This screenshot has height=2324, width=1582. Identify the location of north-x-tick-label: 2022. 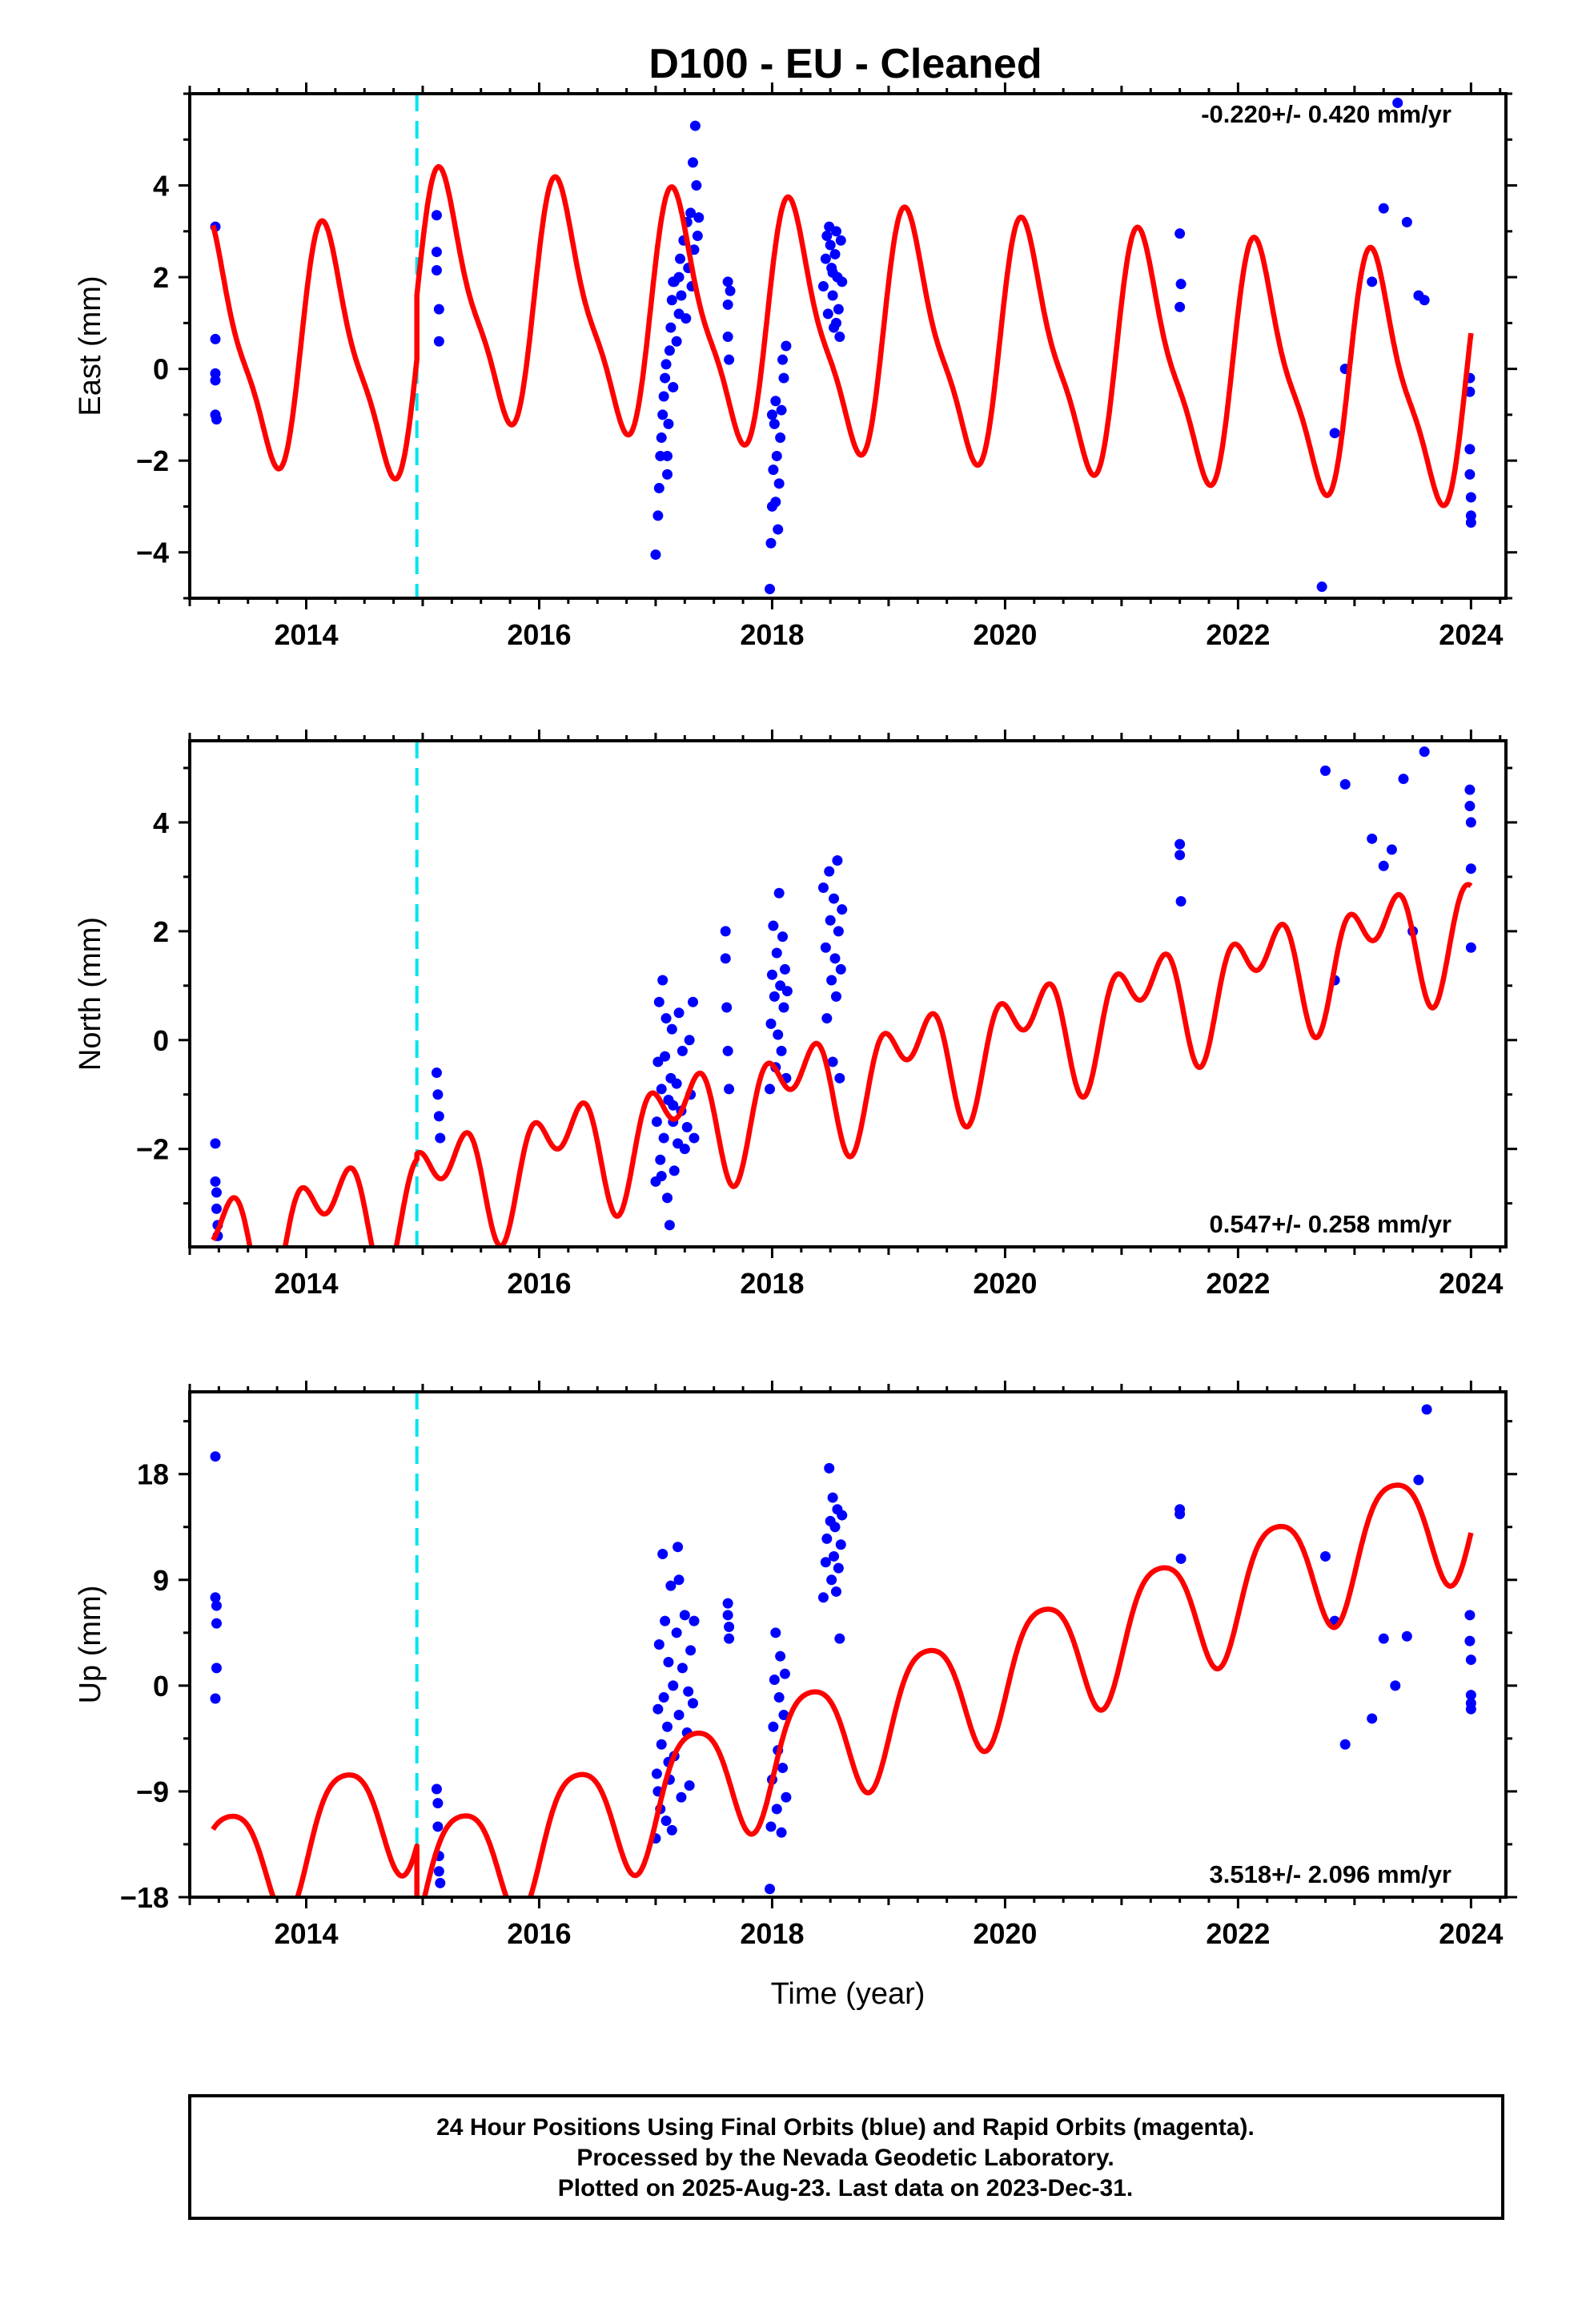
(1238, 1283).